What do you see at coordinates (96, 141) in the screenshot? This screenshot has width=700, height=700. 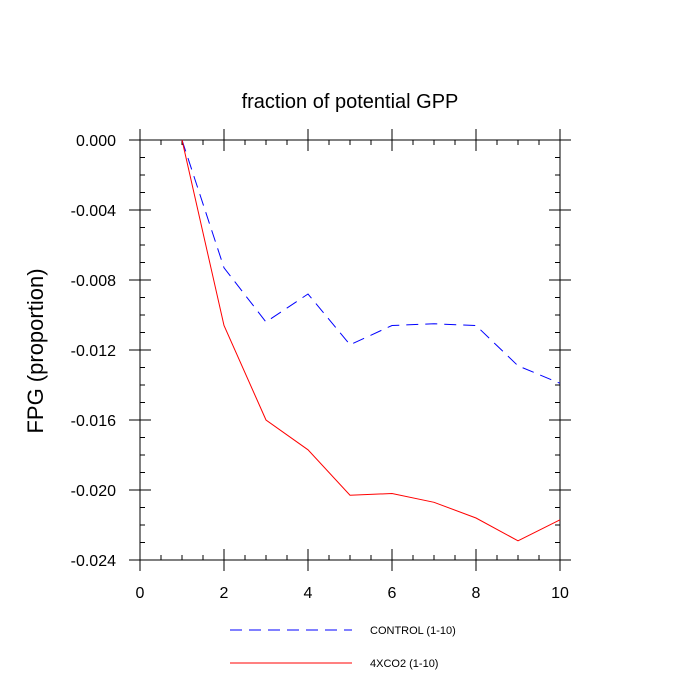 I see `y-tick-label: 0.000` at bounding box center [96, 141].